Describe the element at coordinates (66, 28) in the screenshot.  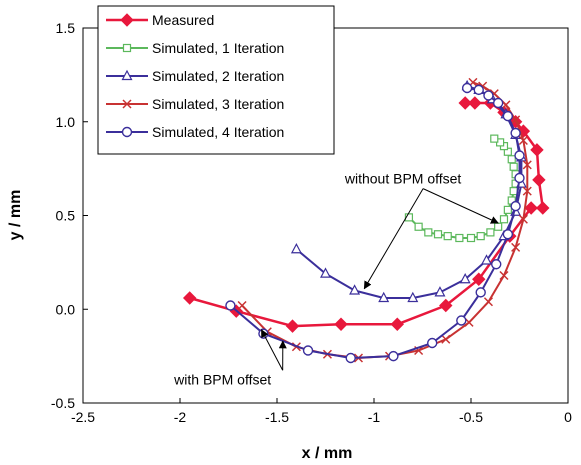
I see `y-tick-label: 1.5` at that location.